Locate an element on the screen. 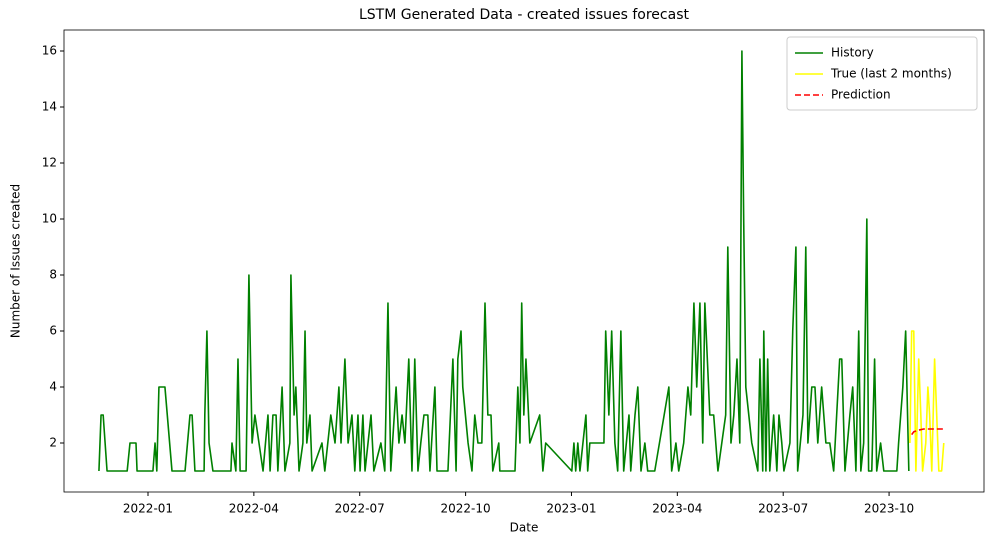 Image resolution: width=997 pixels, height=545 pixels. x-tick-label: 2022-01 is located at coordinates (148, 509).